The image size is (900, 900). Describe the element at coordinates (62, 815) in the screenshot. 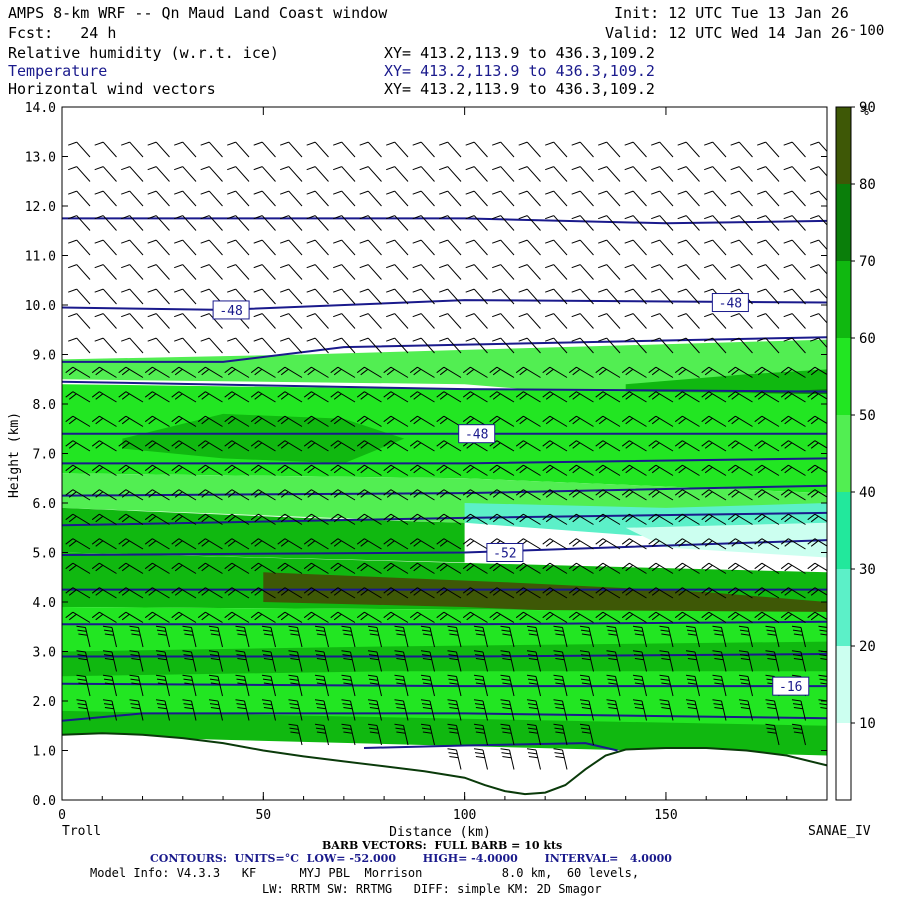

I see `x-tick-label: 0` at that location.